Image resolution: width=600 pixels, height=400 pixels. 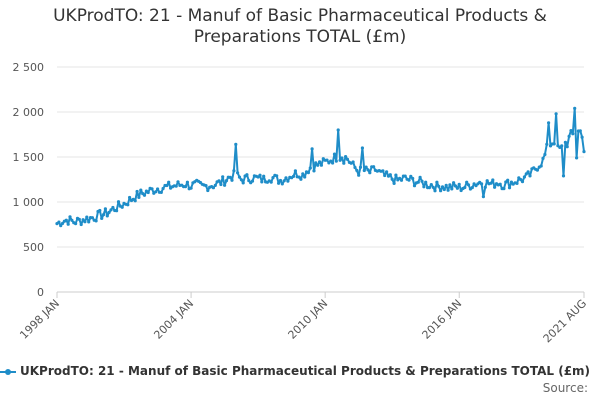 I want to click on x-tick-label: 2010 JAN, so click(x=308, y=319).